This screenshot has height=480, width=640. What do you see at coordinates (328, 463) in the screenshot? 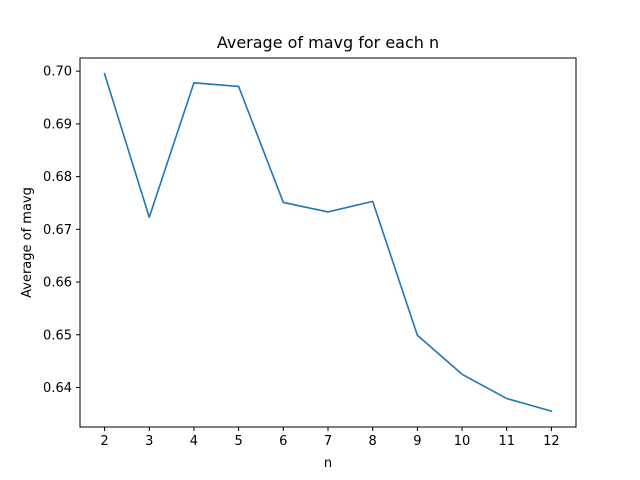
I see `x-axis-label: n` at bounding box center [328, 463].